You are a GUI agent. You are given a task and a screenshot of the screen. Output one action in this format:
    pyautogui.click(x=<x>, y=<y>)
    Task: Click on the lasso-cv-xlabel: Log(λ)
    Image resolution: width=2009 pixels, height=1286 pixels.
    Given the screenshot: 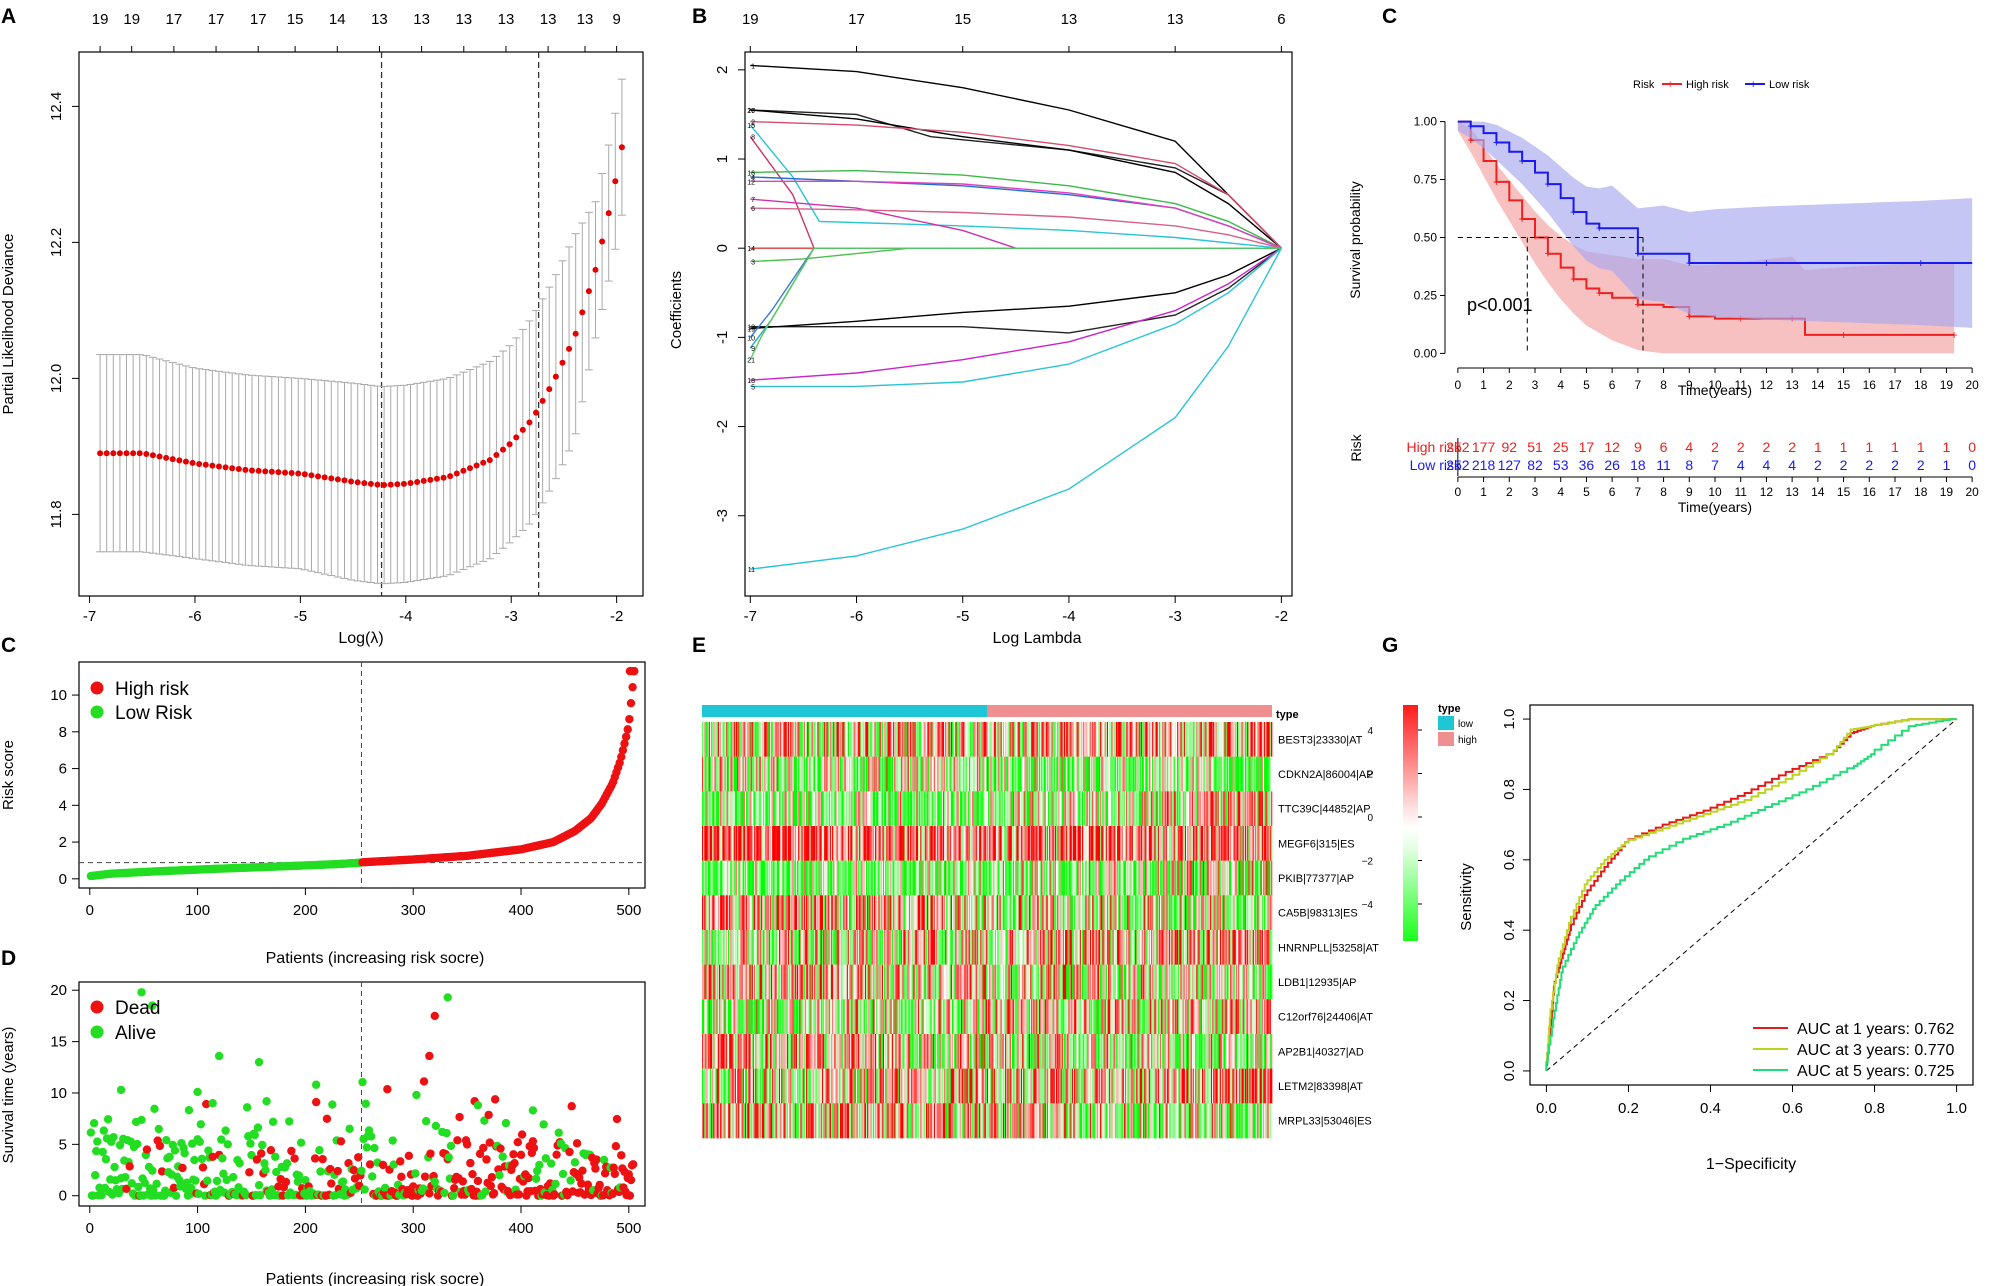 What is the action you would take?
    pyautogui.click(x=360, y=638)
    